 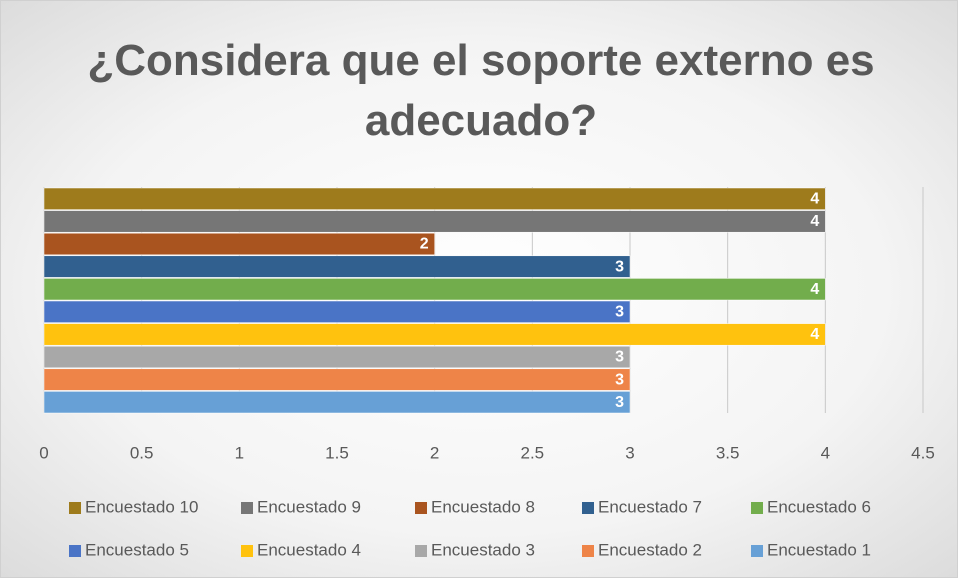 I want to click on legend-label: Encuestado 2, so click(x=650, y=549).